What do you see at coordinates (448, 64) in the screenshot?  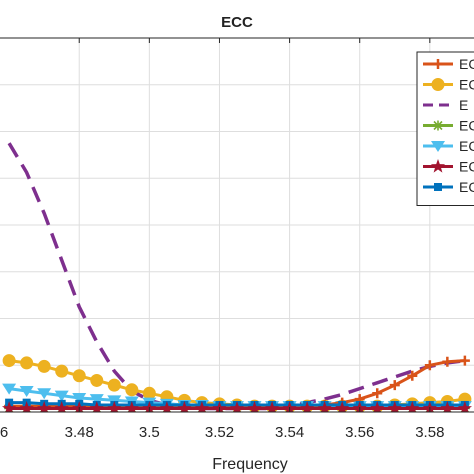 I see `legend-entry-1: EC` at bounding box center [448, 64].